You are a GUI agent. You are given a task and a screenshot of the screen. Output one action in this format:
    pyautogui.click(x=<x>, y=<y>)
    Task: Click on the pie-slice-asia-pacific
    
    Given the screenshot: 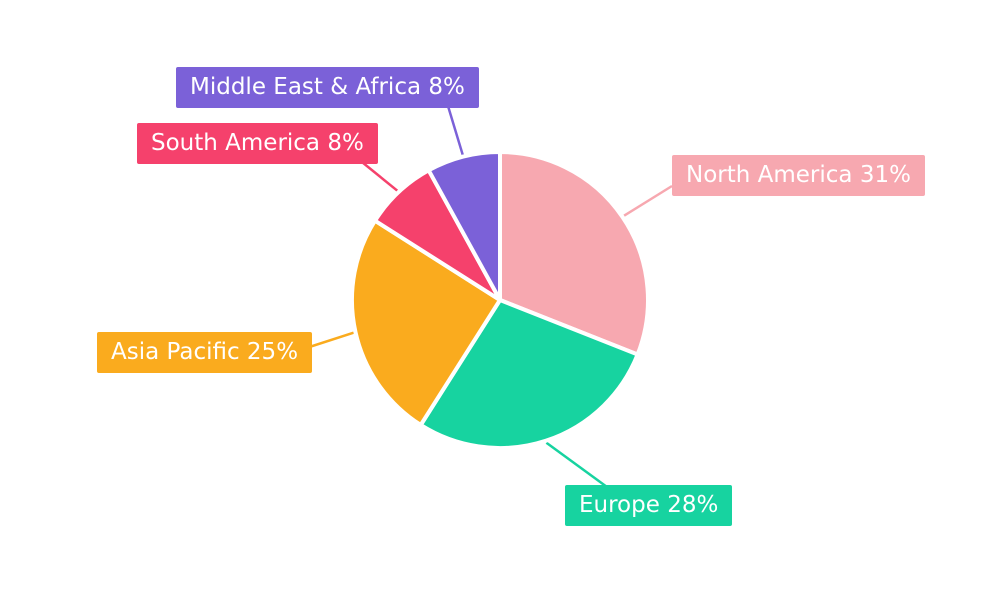 What is the action you would take?
    pyautogui.click(x=425, y=322)
    